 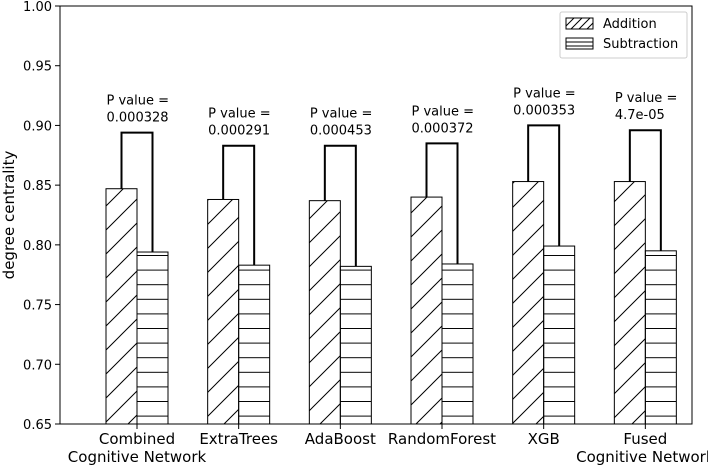 I want to click on y-axis-label: degree centrality, so click(x=9, y=215).